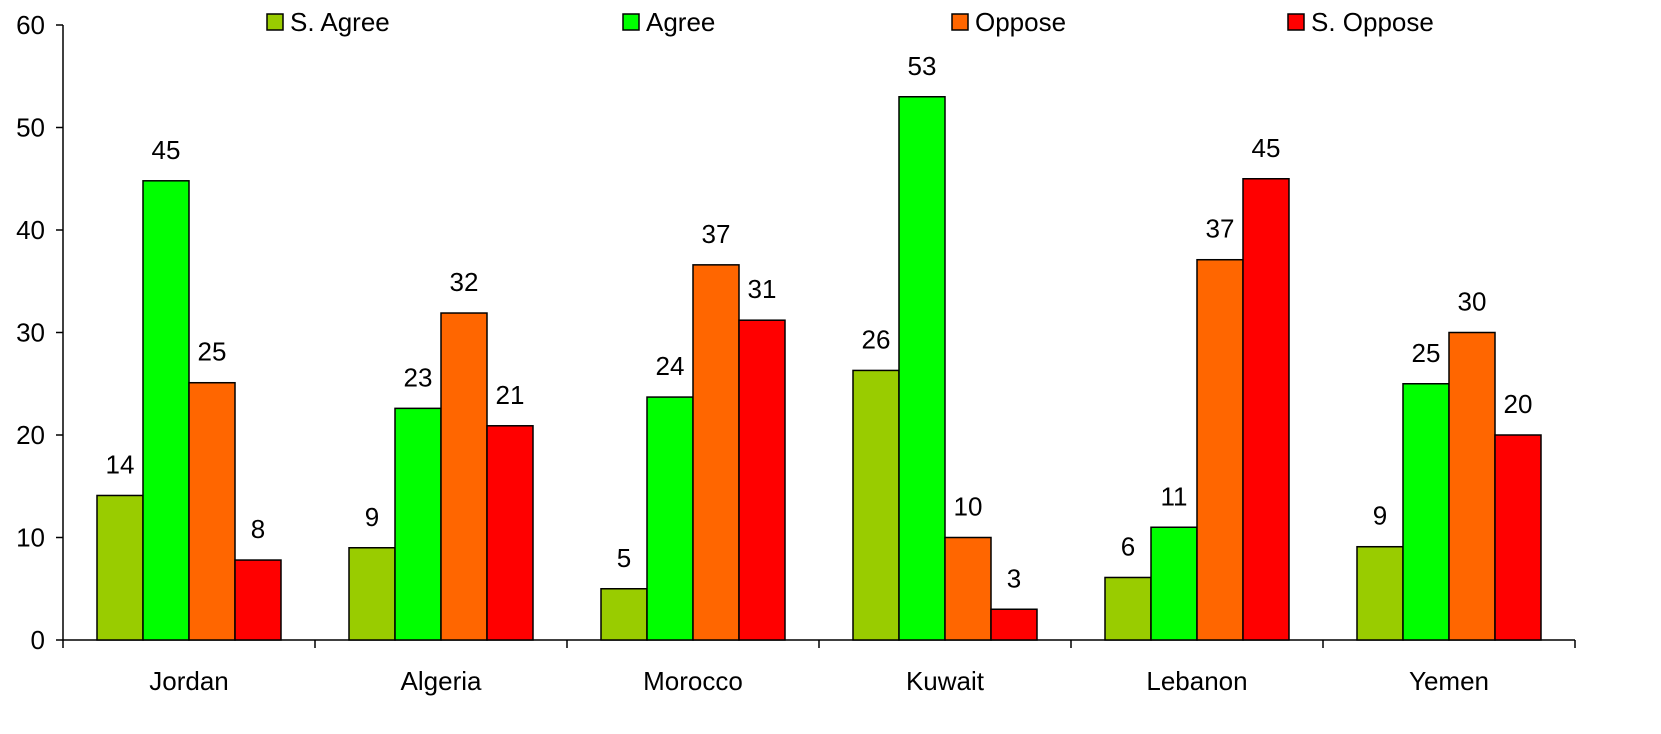 The width and height of the screenshot is (1661, 734). I want to click on legend-label: S. Agree, so click(340, 22).